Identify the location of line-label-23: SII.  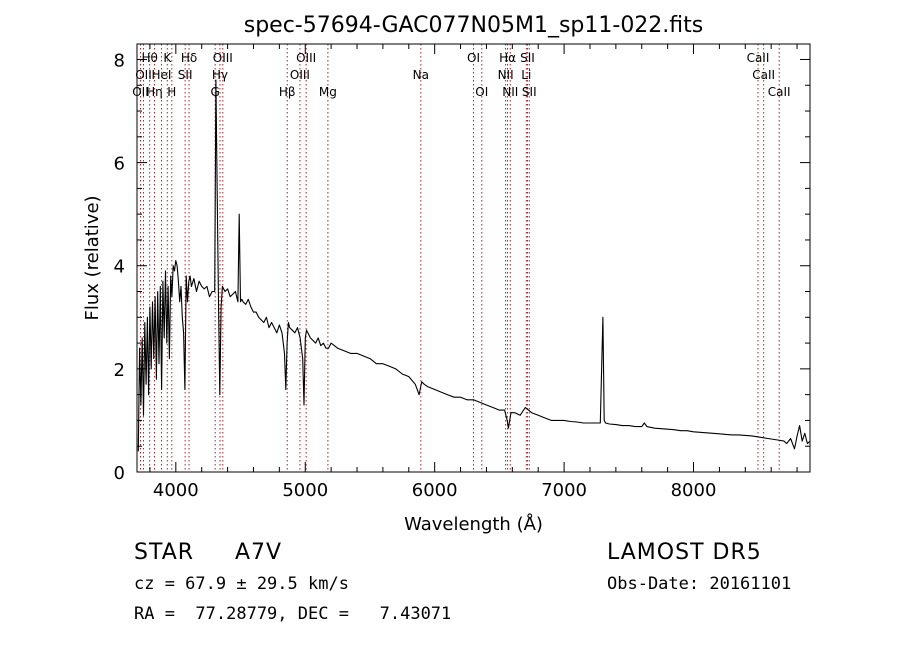
(527, 58).